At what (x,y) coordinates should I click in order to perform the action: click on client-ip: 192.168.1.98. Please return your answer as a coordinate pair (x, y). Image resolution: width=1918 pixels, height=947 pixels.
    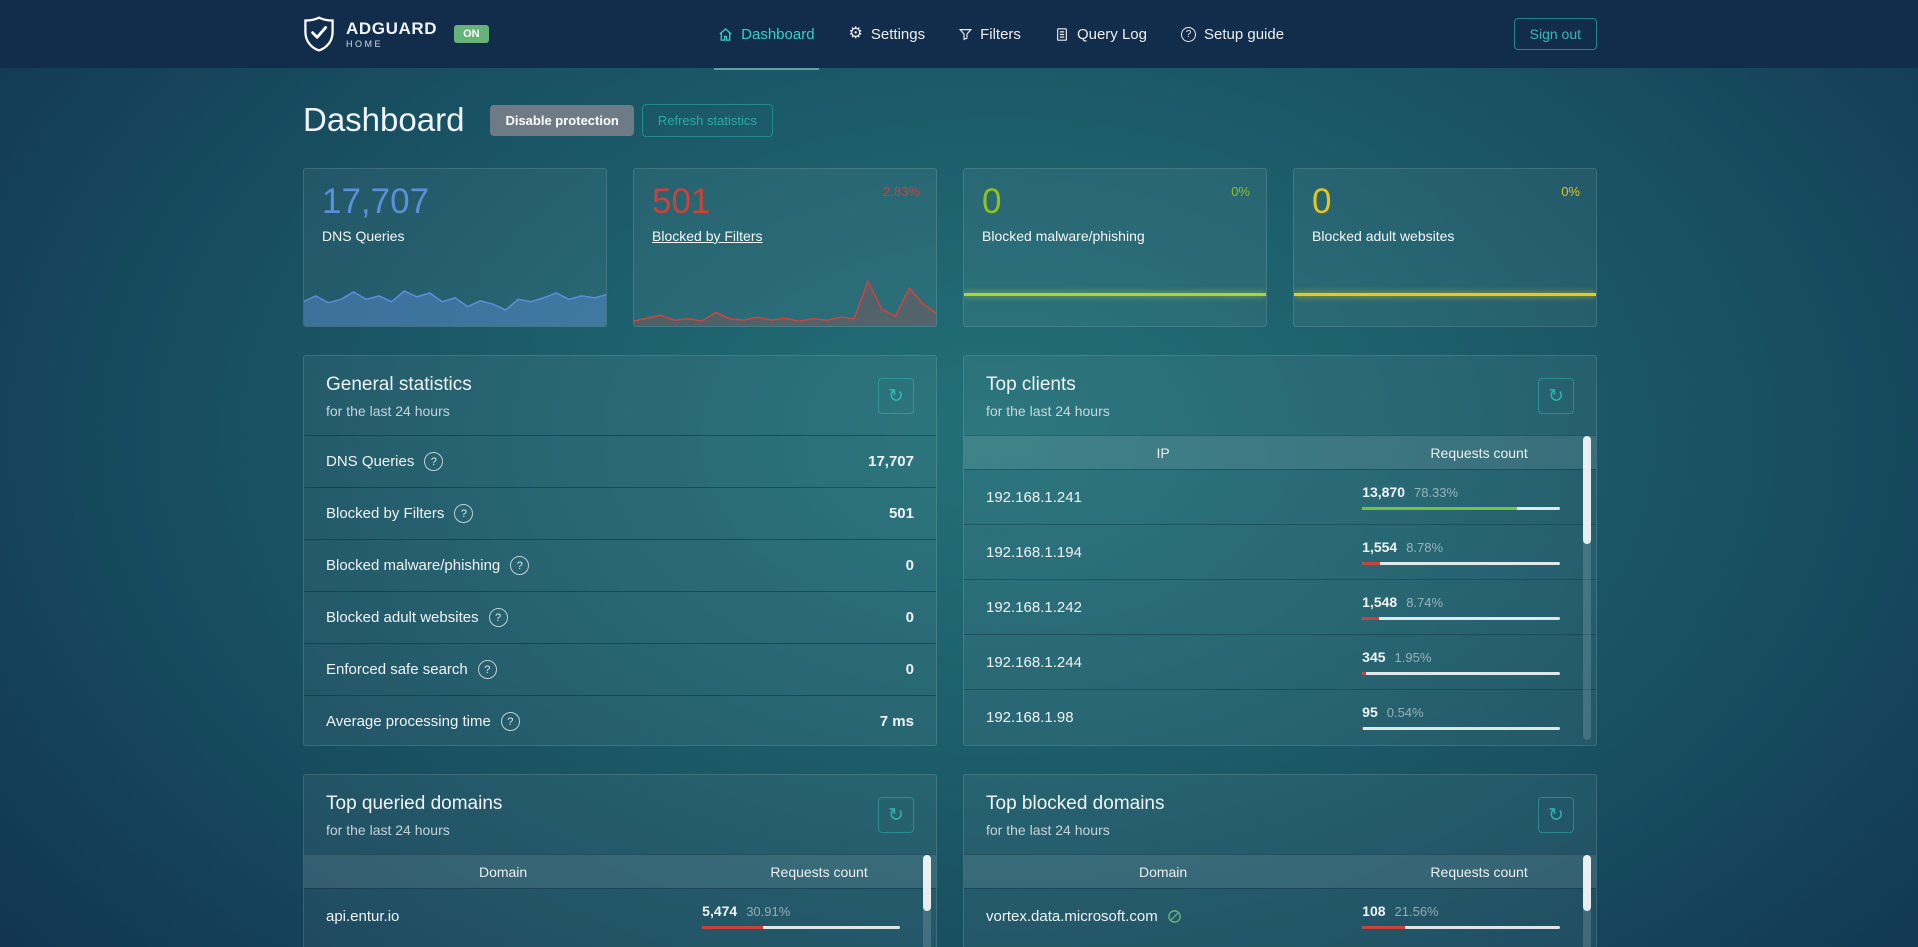
    Looking at the image, I should click on (1030, 717).